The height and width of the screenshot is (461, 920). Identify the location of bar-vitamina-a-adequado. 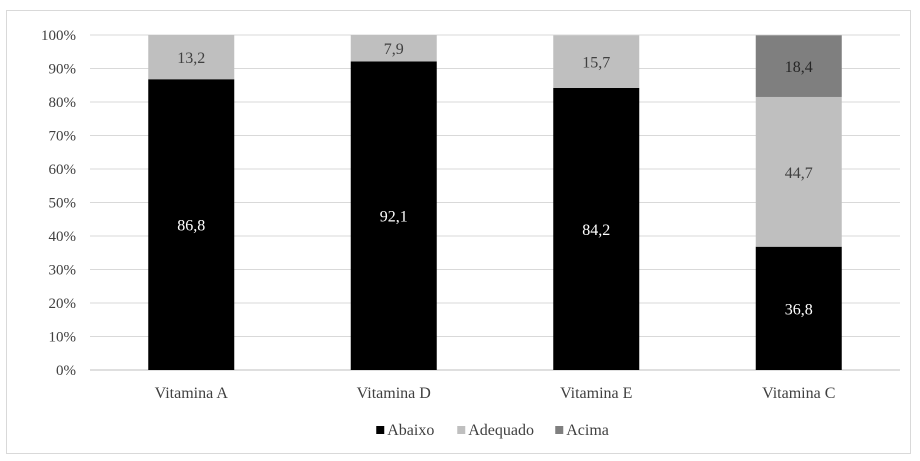
(191, 57).